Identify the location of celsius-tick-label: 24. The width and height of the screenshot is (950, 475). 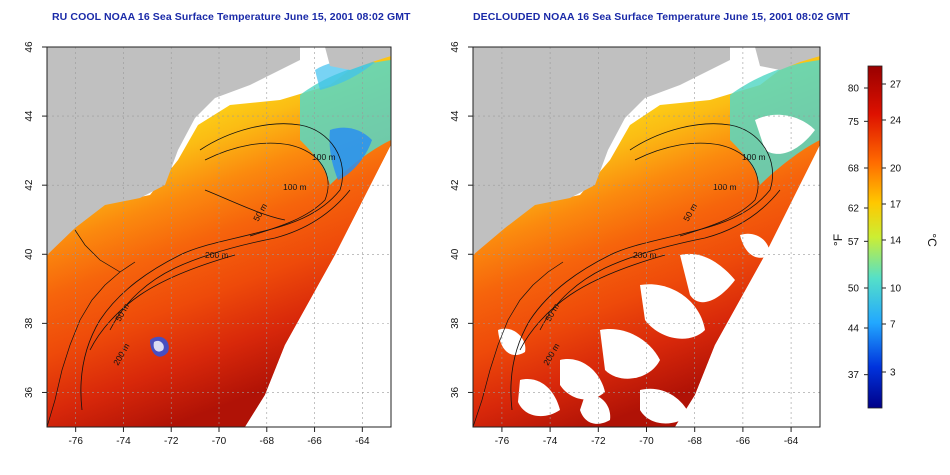
(896, 121).